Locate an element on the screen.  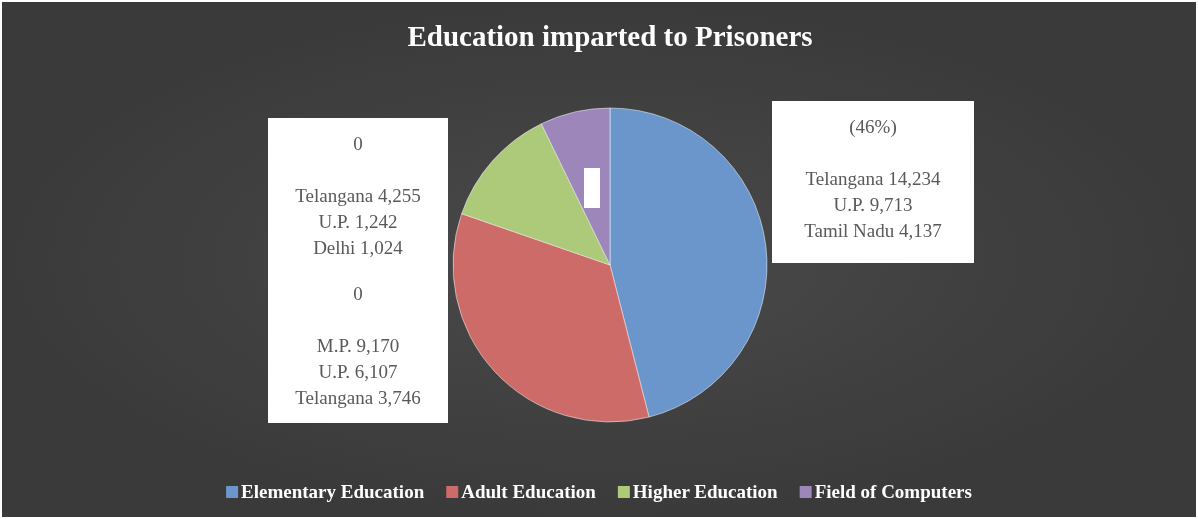
legend-label: Higher Education is located at coordinates (705, 491).